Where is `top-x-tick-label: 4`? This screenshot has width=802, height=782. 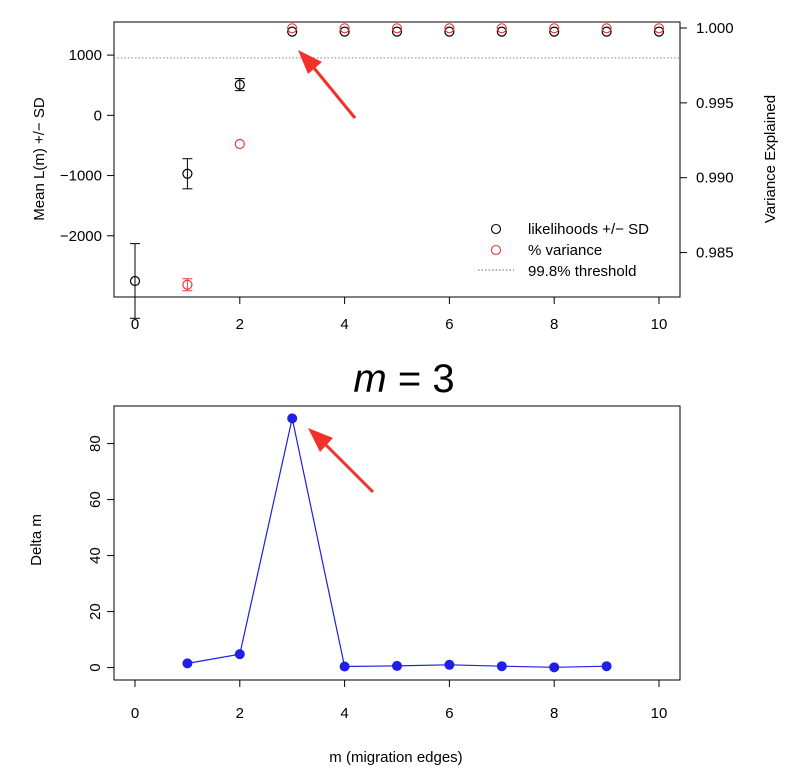
top-x-tick-label: 4 is located at coordinates (344, 324).